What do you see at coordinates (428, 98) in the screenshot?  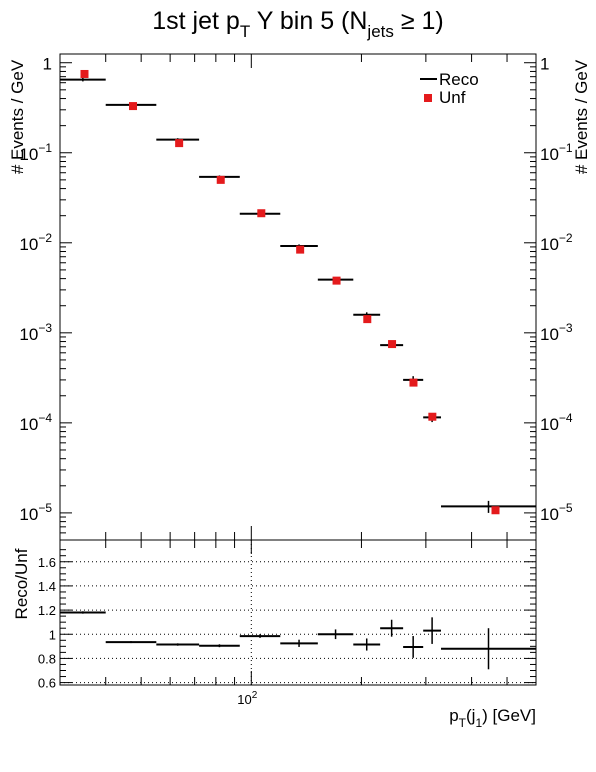 I see `legend-unf-marker` at bounding box center [428, 98].